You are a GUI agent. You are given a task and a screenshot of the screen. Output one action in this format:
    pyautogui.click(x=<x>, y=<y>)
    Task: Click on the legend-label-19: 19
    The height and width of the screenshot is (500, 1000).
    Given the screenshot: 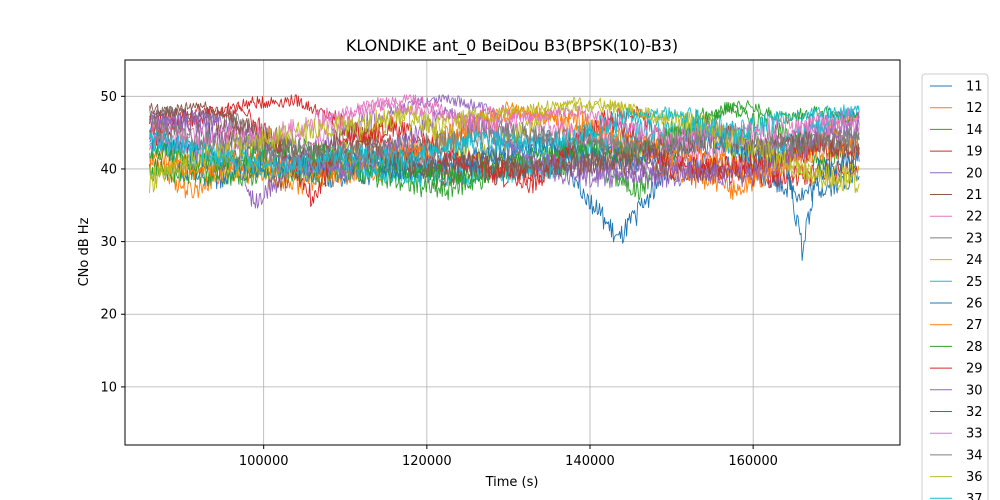 What is the action you would take?
    pyautogui.click(x=974, y=152)
    